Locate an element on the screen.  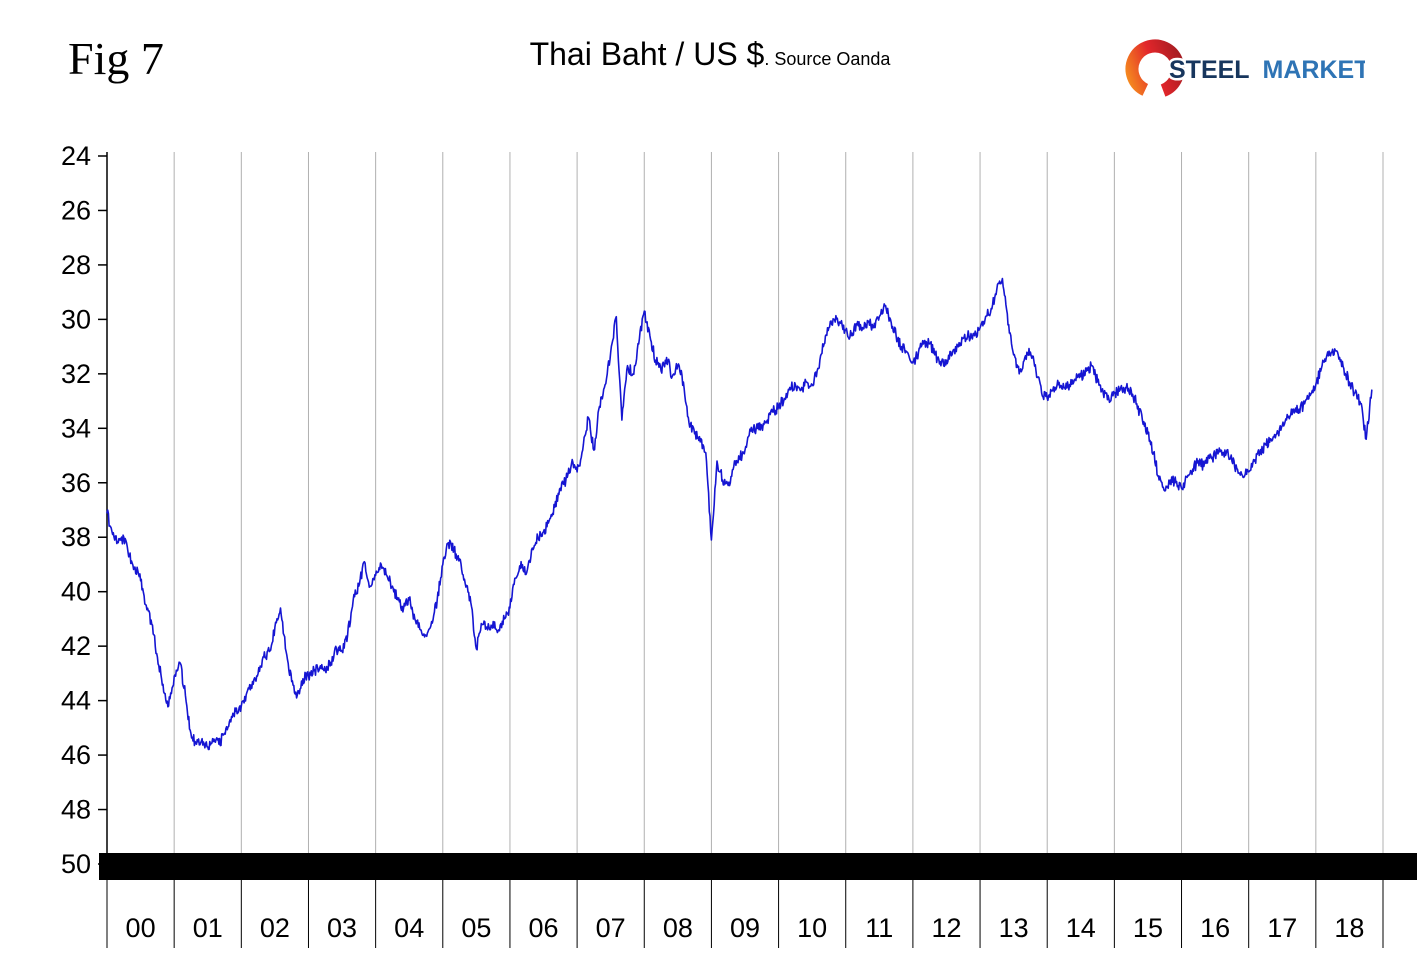
y-tick-label: 40 is located at coordinates (76, 592).